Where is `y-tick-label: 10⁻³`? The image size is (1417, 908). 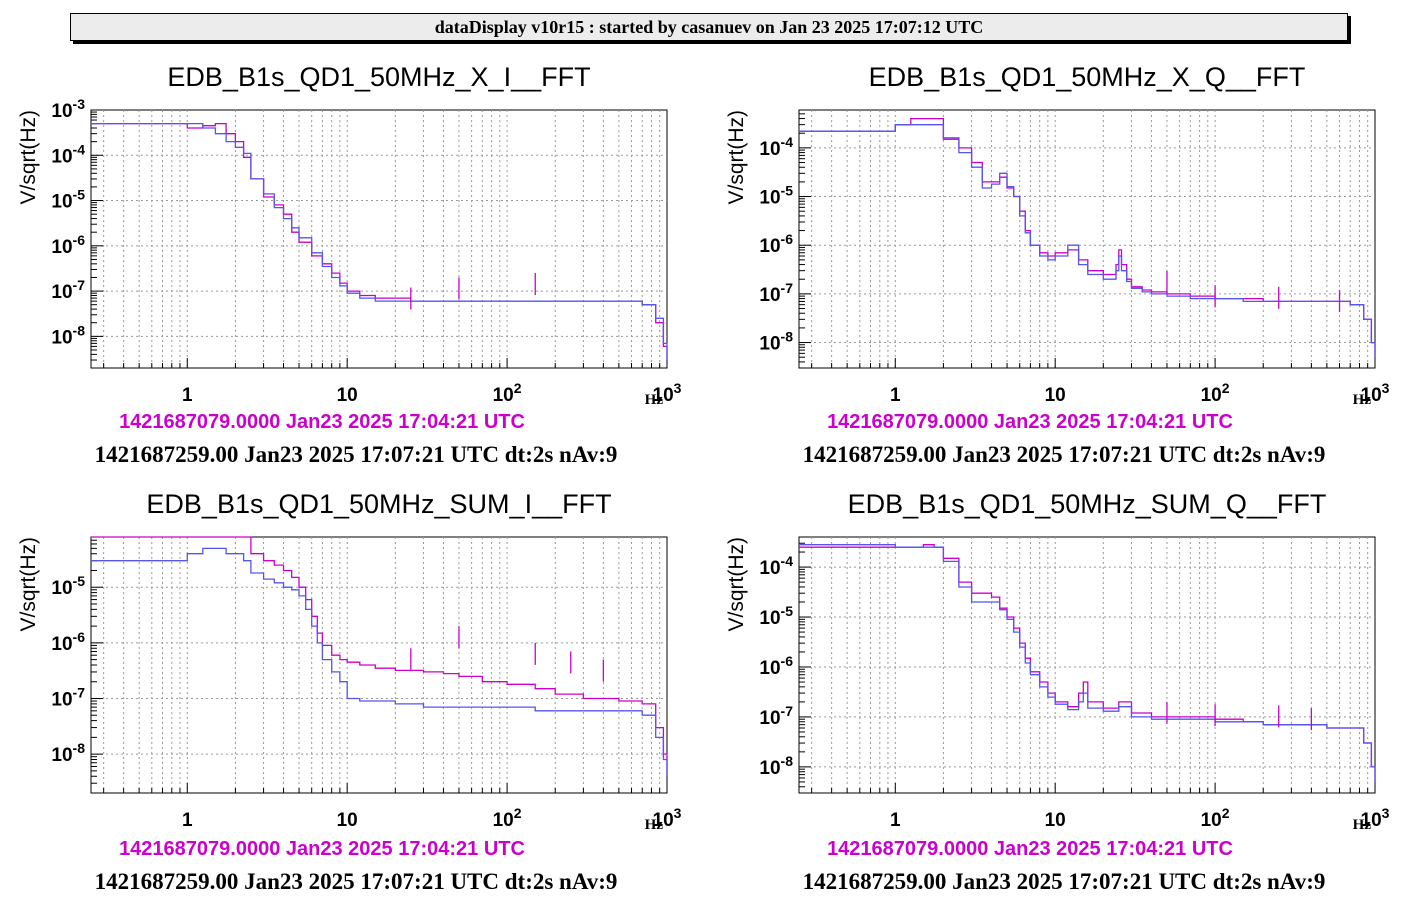
y-tick-label: 10⁻³ is located at coordinates (68, 109).